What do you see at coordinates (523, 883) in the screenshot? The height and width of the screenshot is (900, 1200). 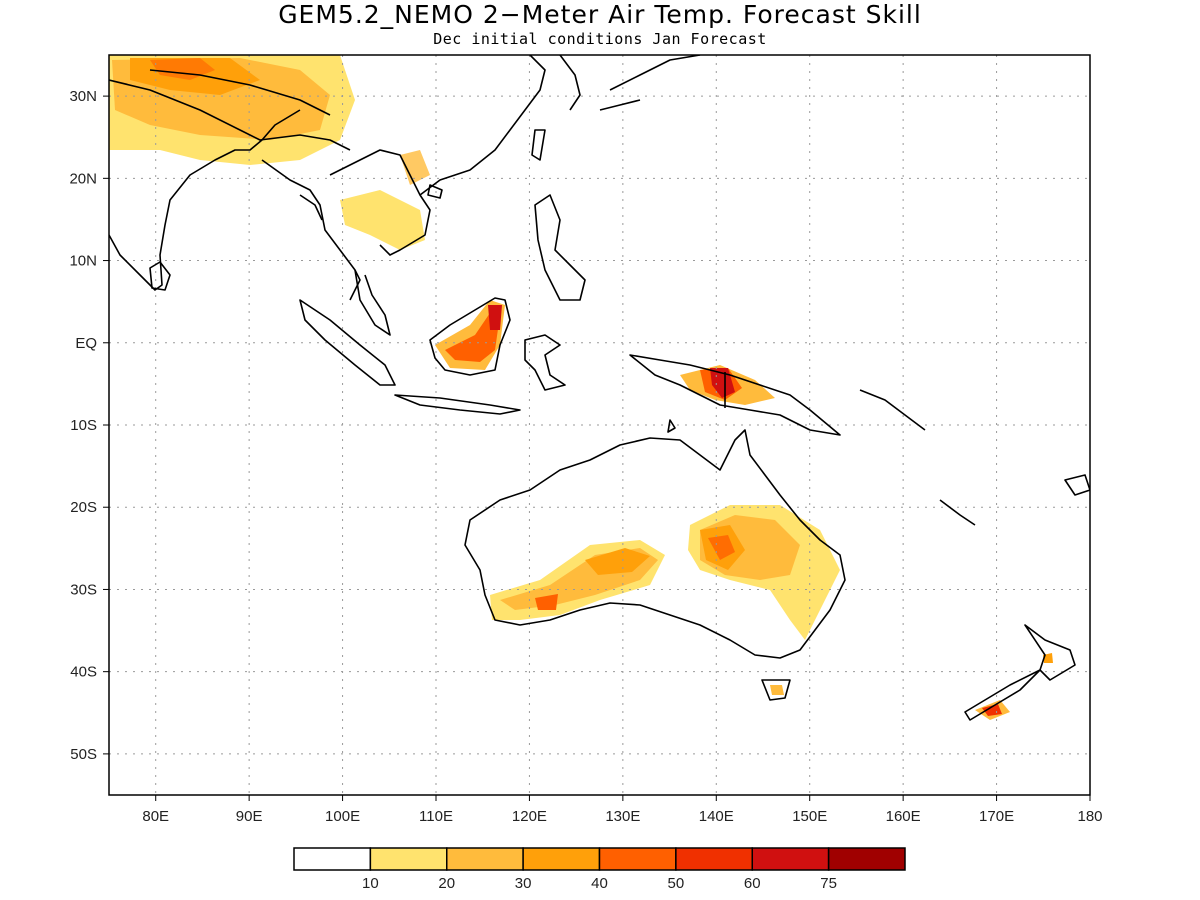 I see `colorbar-label: 30` at bounding box center [523, 883].